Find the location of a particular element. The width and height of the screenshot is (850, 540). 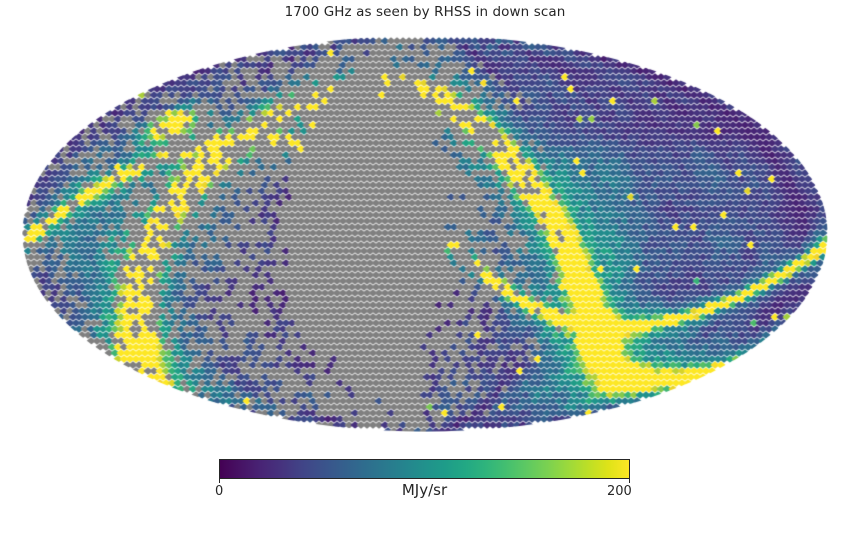

colorbar: 0 200 MJy/sr is located at coordinates (423, 479).